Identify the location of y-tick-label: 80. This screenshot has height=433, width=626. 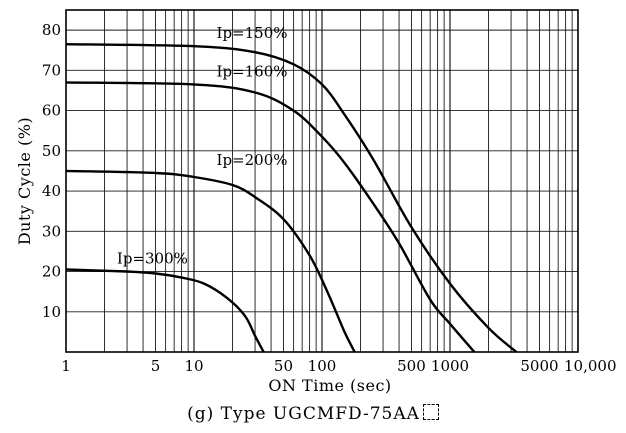
(51, 30).